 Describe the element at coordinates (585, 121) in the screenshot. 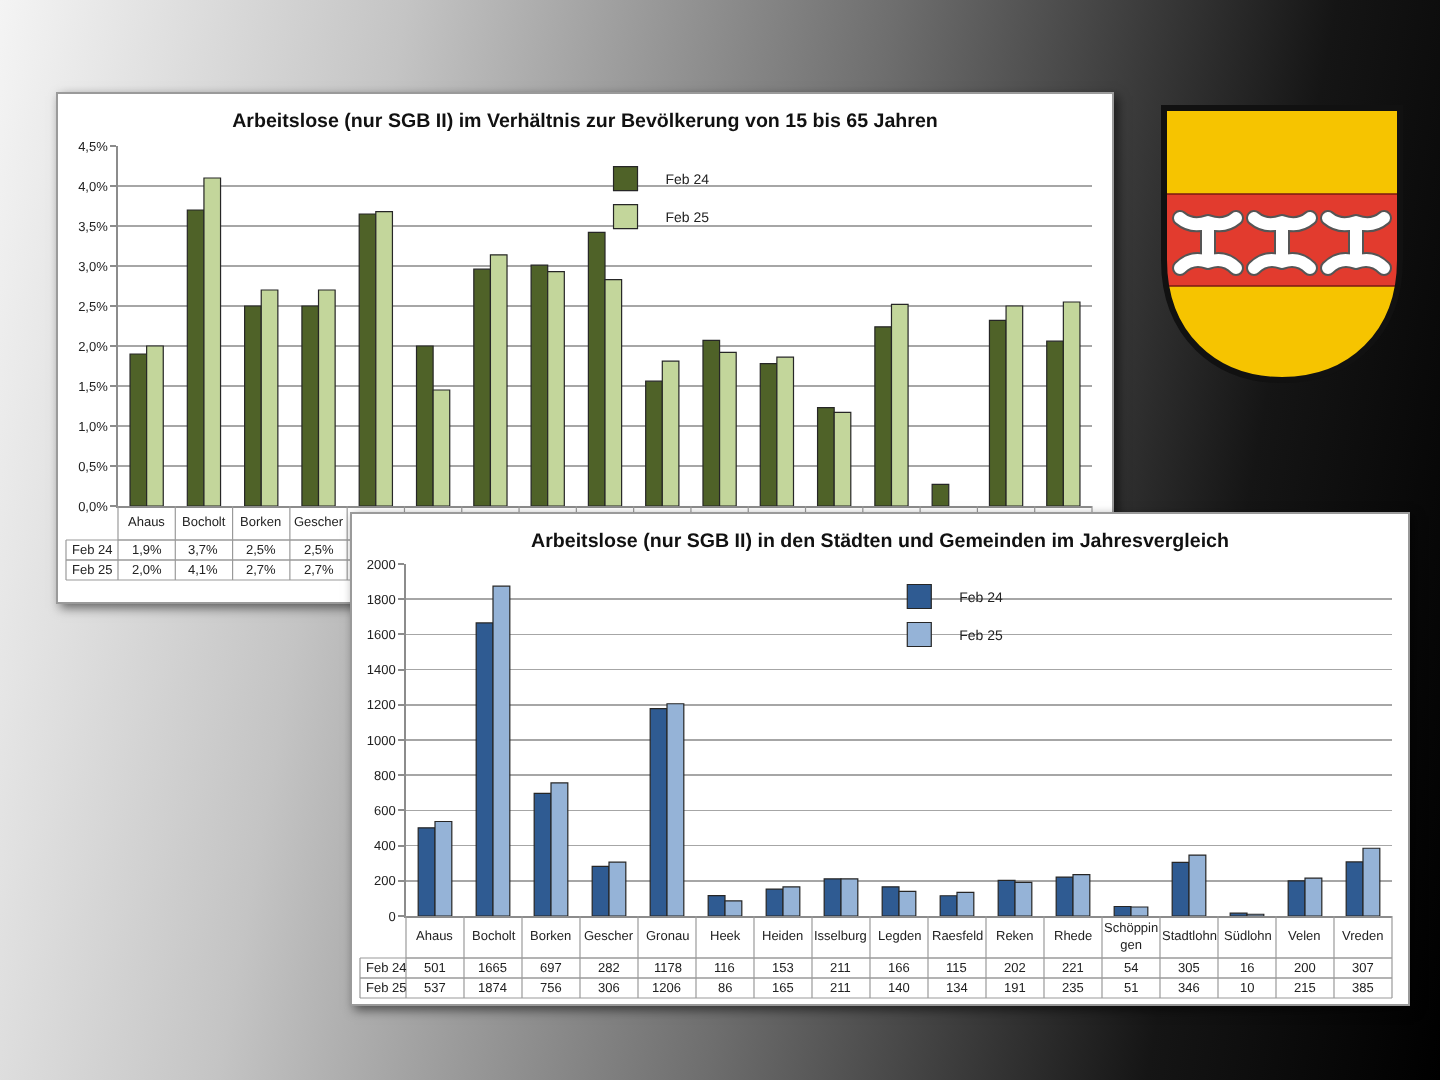

I see `chart-title: Arbeitslose (nur SGB II) im Verhältnis zur Bevölkerung von 15 bis 65 Jahren` at that location.